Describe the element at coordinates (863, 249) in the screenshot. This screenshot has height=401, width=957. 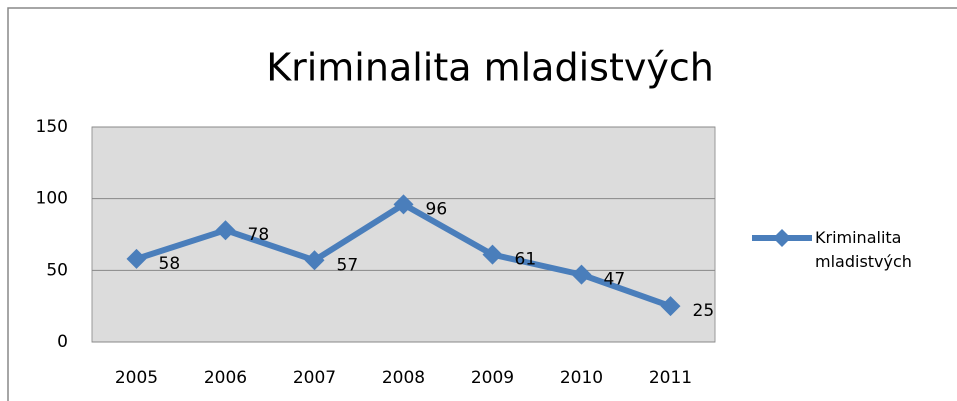
I see `legend-label: Kriminalita mladistvých` at that location.